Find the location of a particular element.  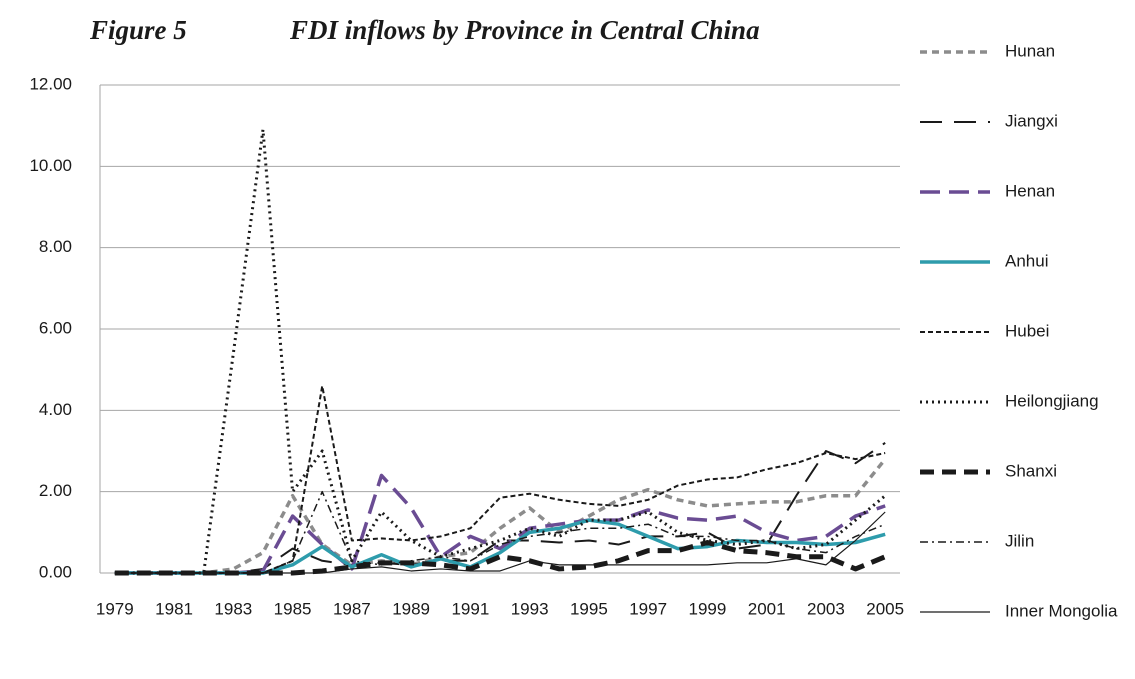

legend-label: Hunan is located at coordinates (1030, 50).